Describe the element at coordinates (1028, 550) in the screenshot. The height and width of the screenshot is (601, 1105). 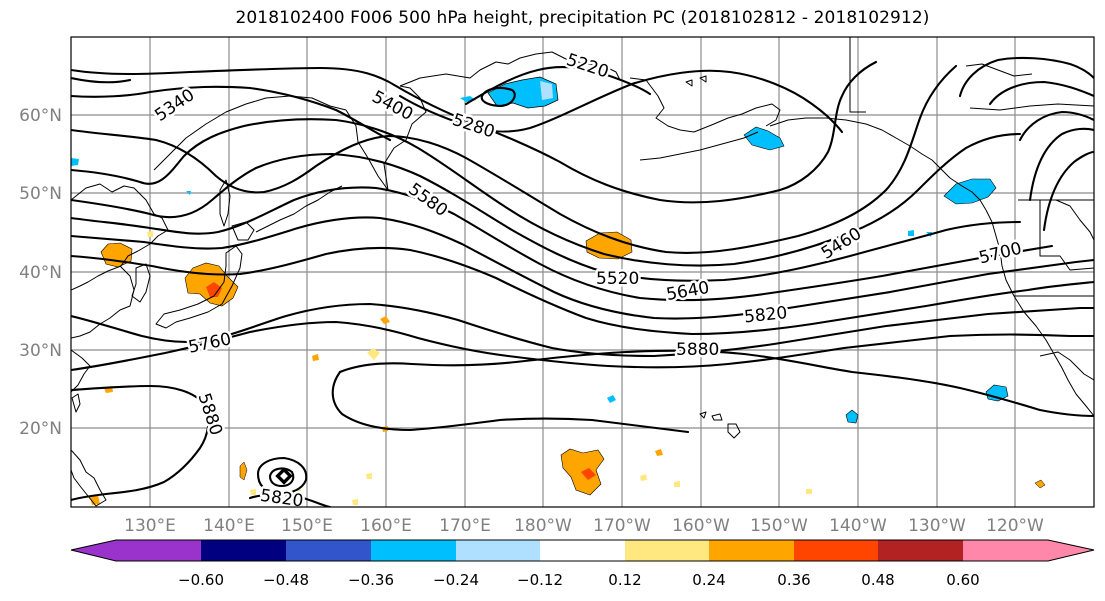
I see `colorbar-extend-max` at that location.